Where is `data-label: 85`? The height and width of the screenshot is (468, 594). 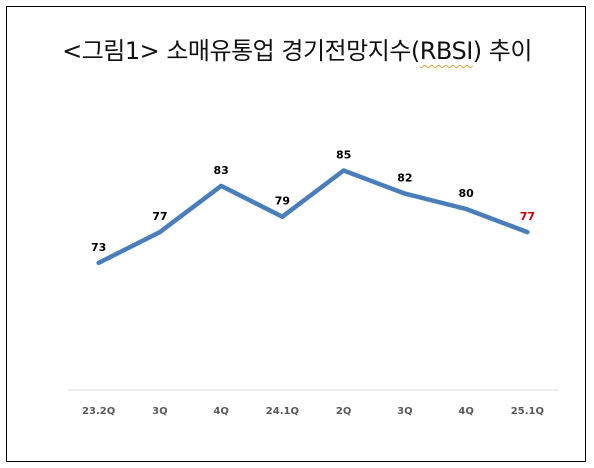
data-label: 85 is located at coordinates (343, 155).